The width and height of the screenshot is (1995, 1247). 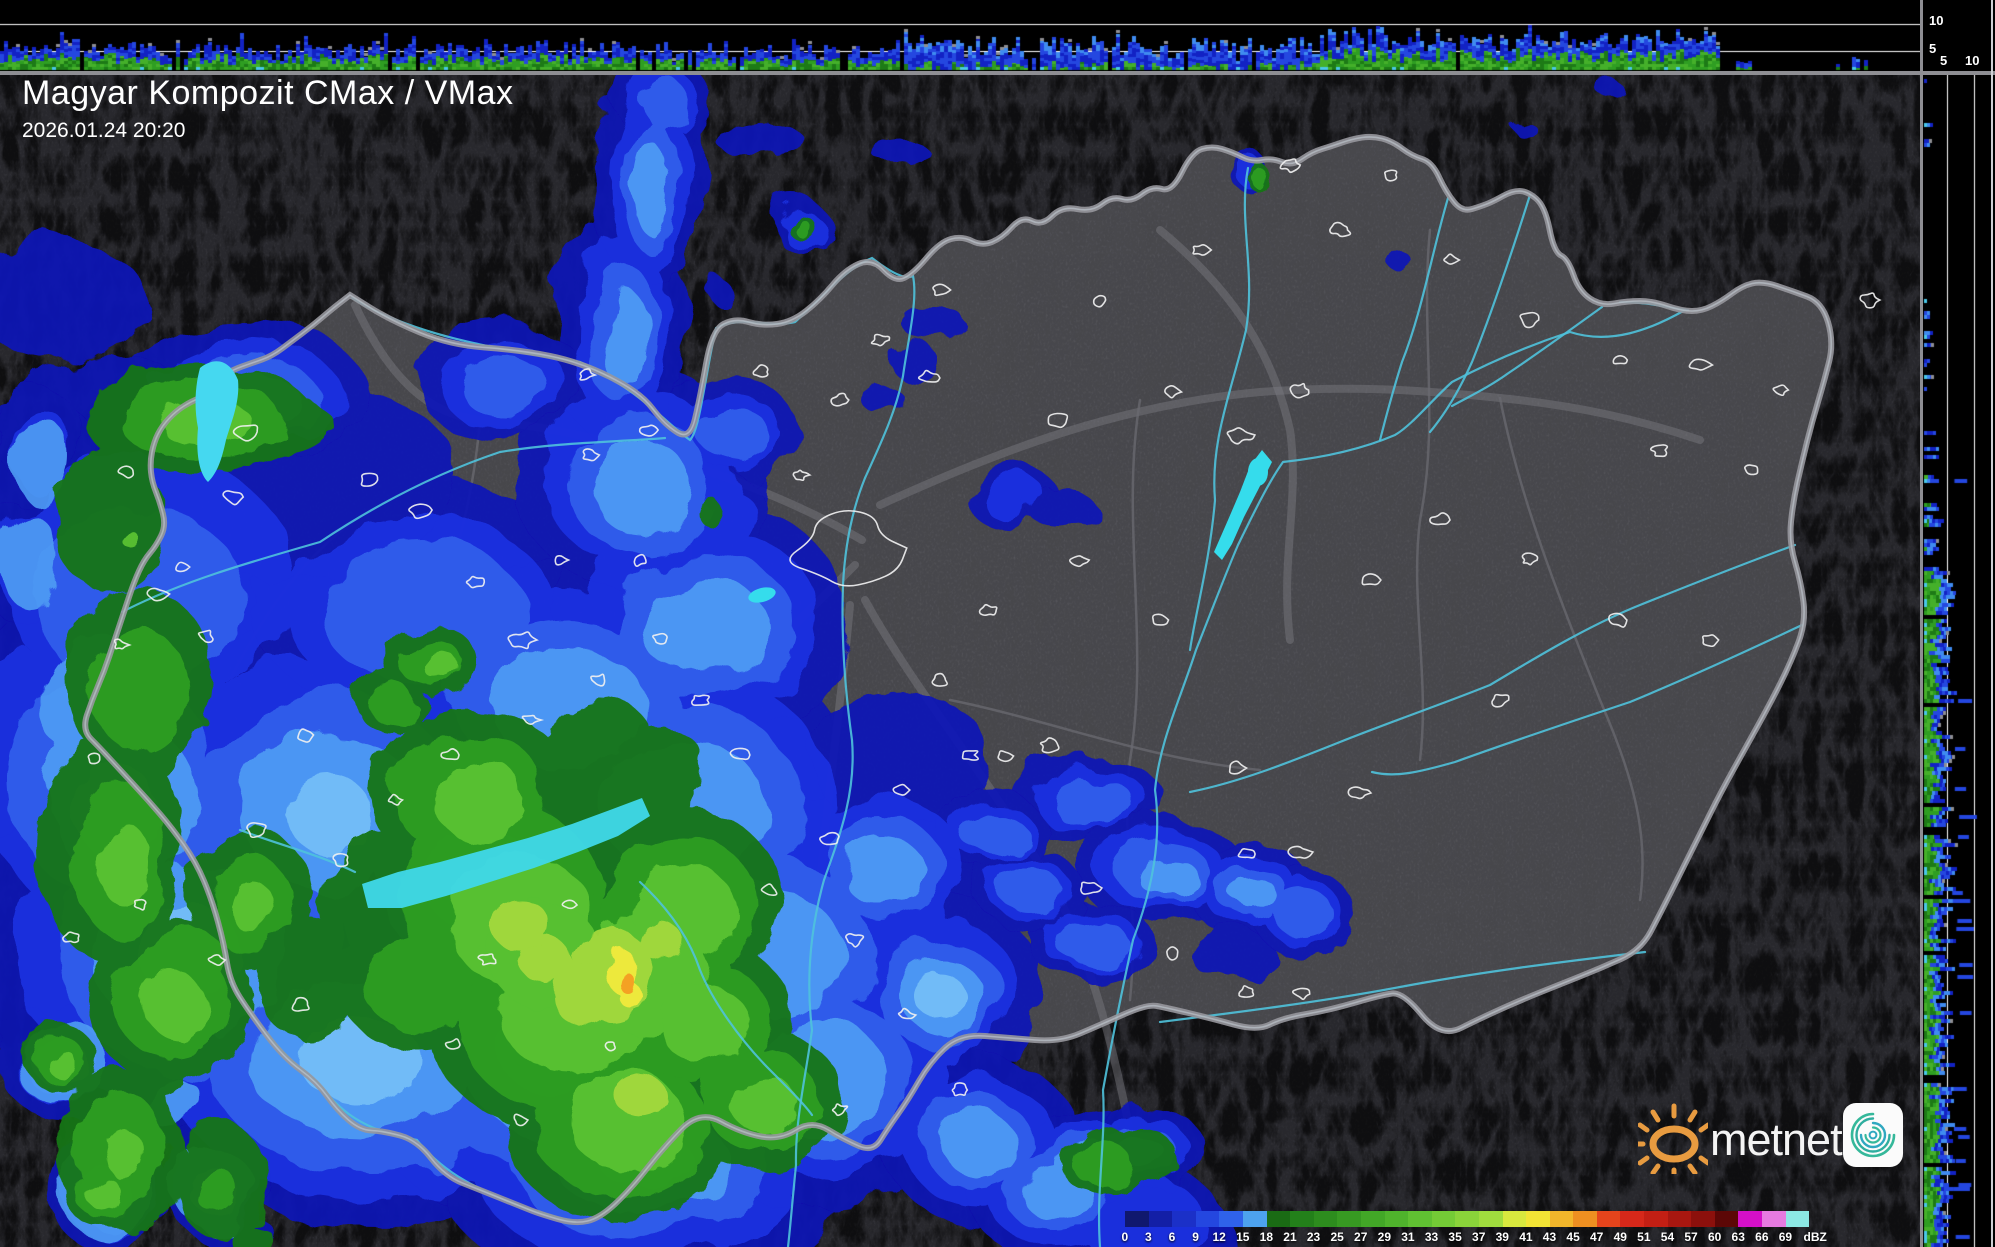 What do you see at coordinates (1172, 1237) in the screenshot?
I see `dbz-tick-label: 6` at bounding box center [1172, 1237].